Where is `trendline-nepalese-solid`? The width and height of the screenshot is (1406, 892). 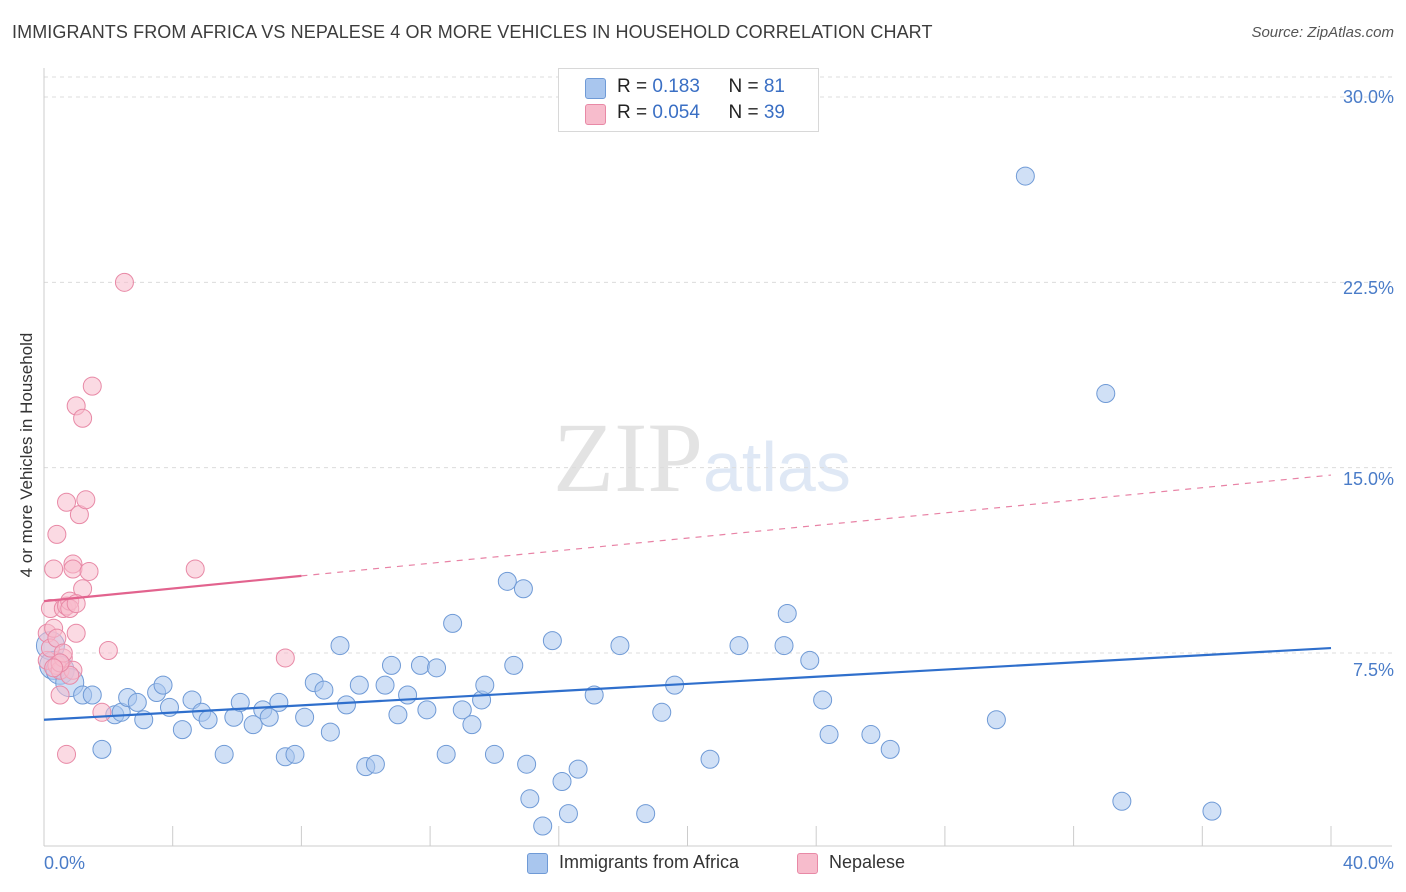 trendline-nepalese-solid is located at coordinates (172, 588).